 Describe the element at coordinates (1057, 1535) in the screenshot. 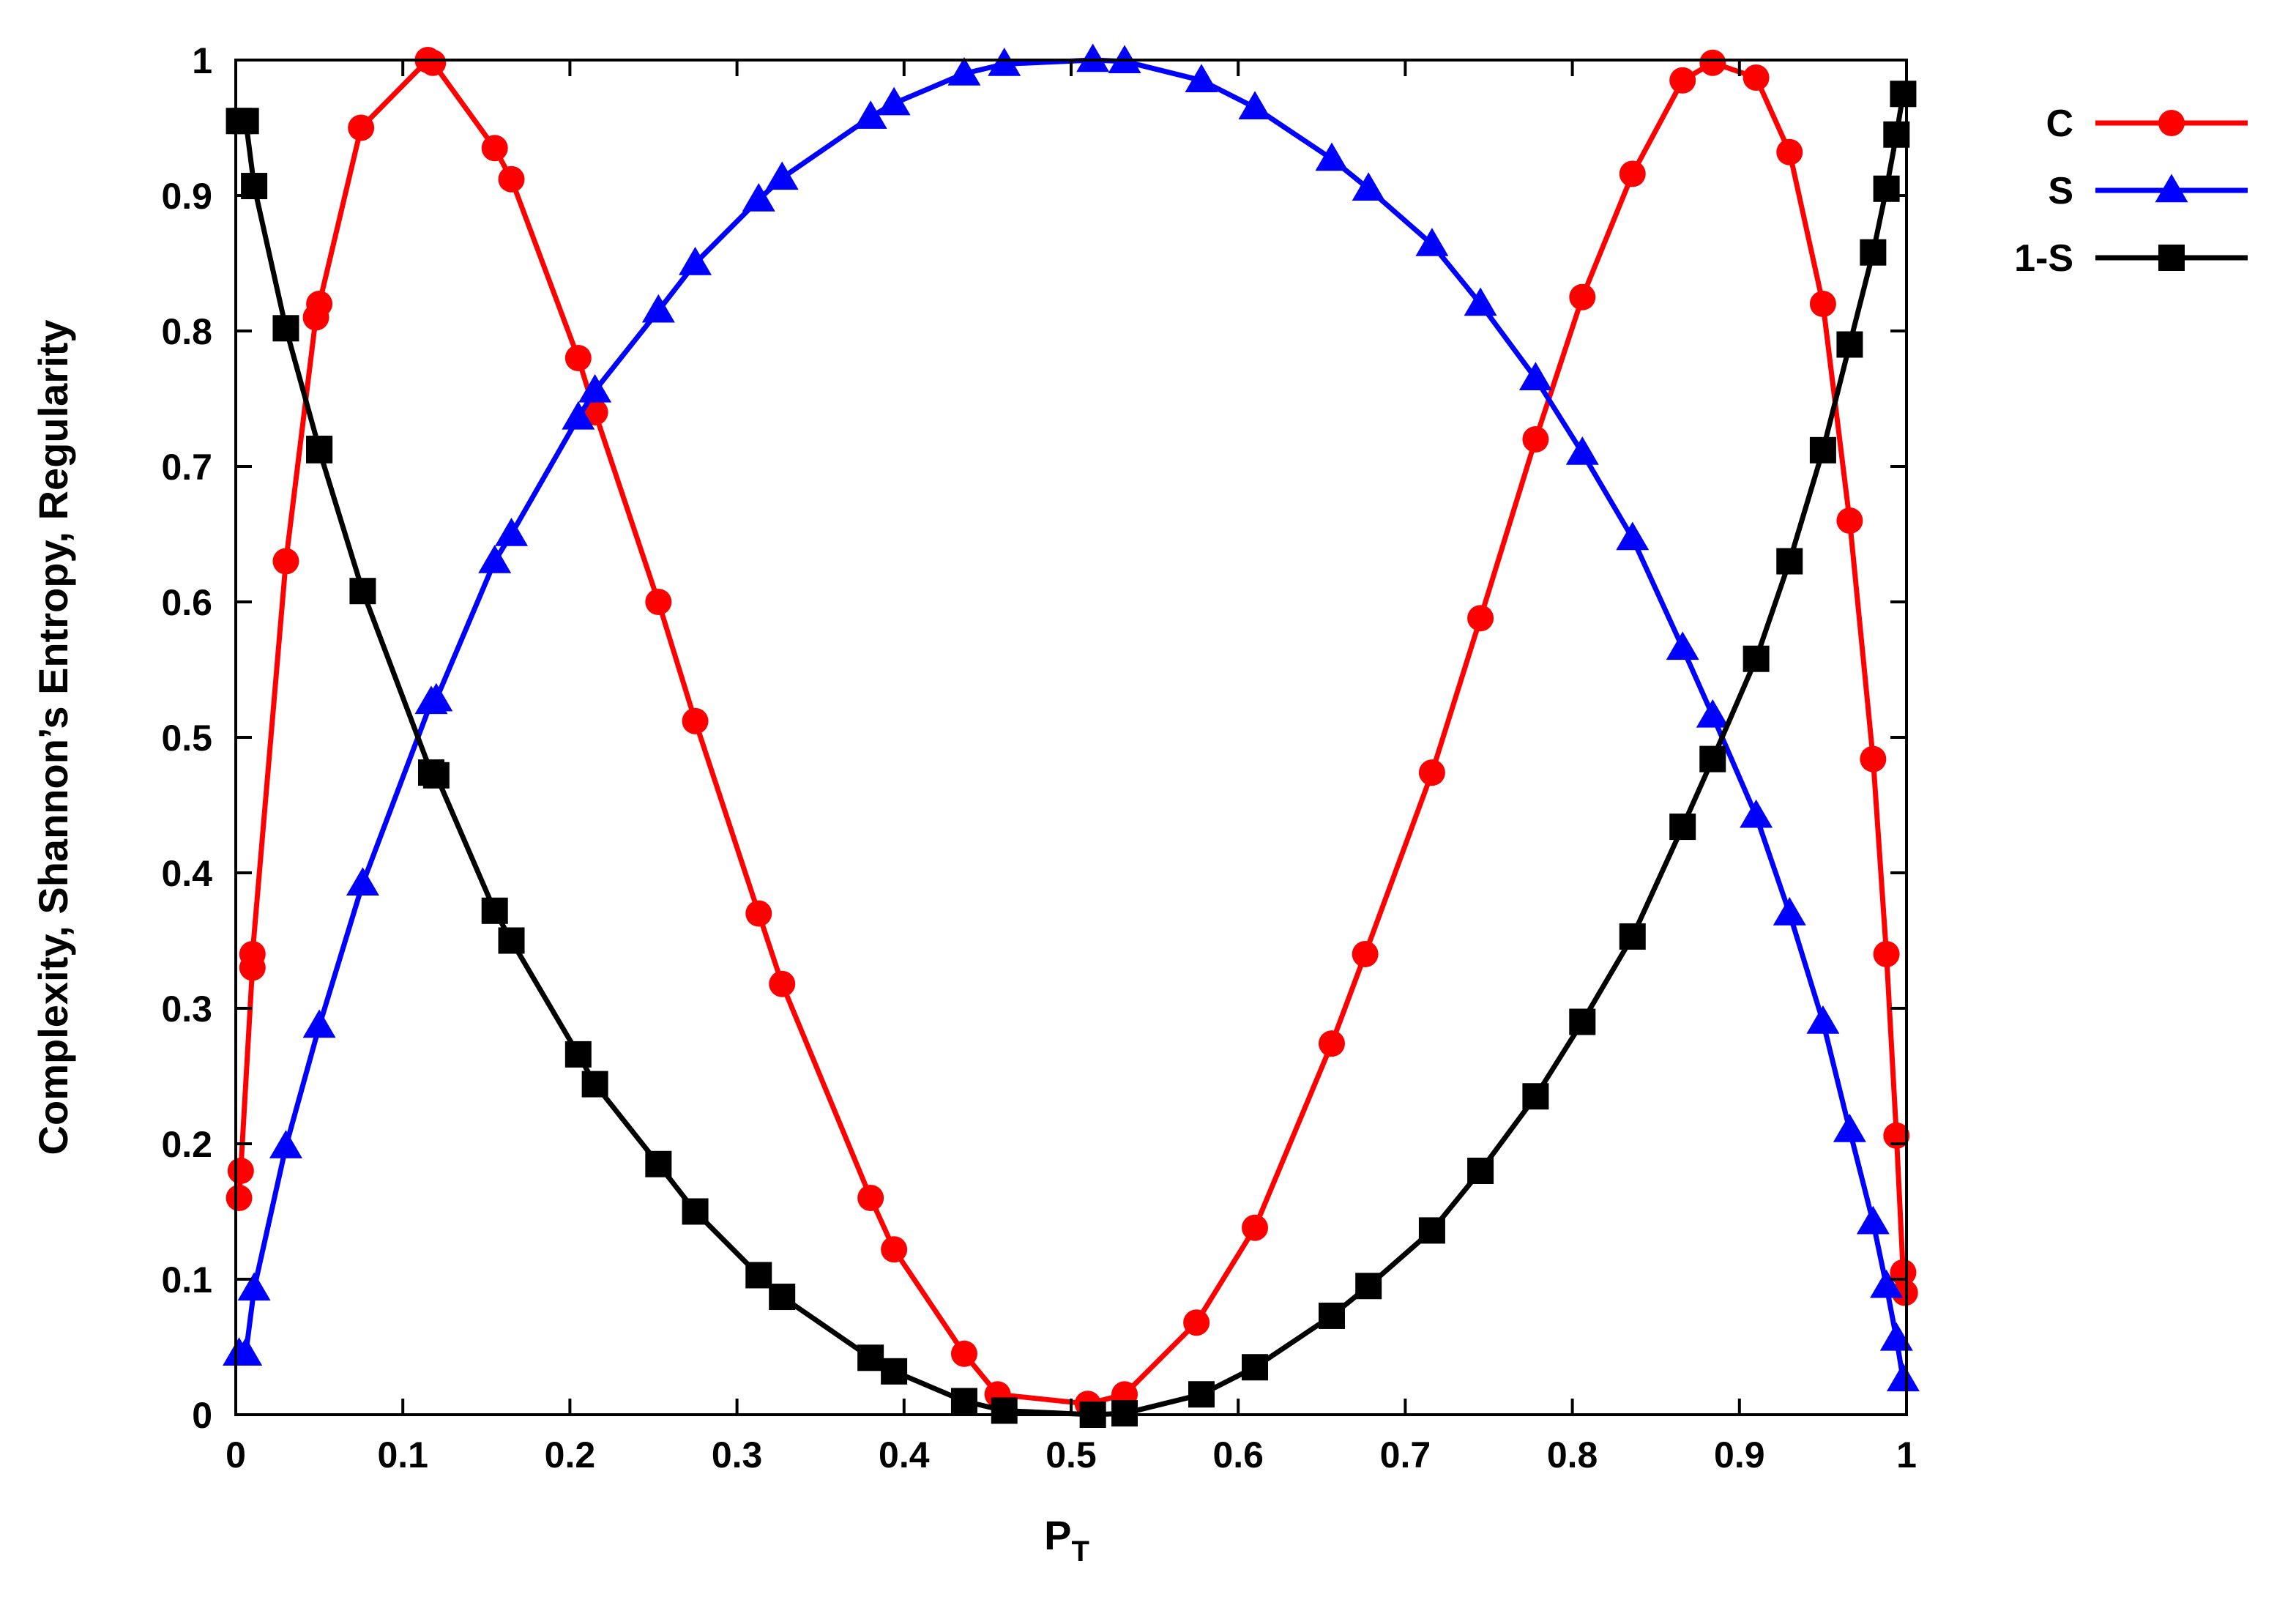

I see `x-axis-title-main: P` at that location.